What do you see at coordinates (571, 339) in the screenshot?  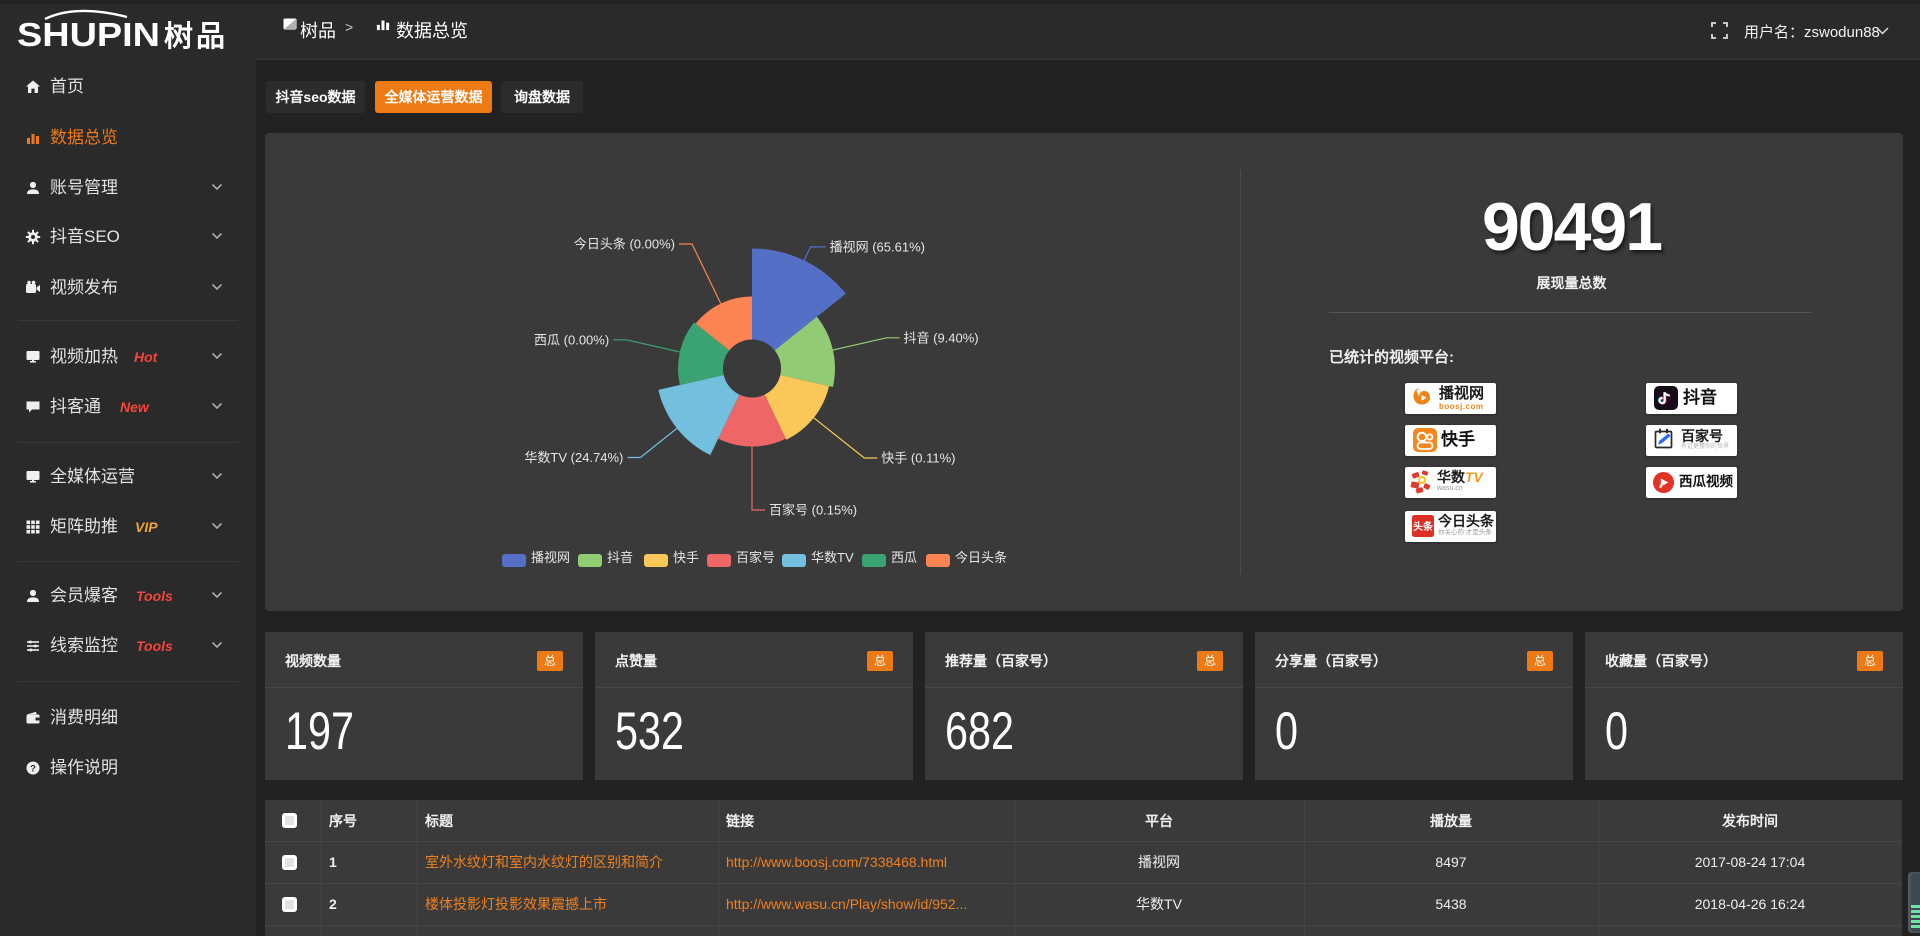 I see `svg-text: 西瓜 (0.00%)` at bounding box center [571, 339].